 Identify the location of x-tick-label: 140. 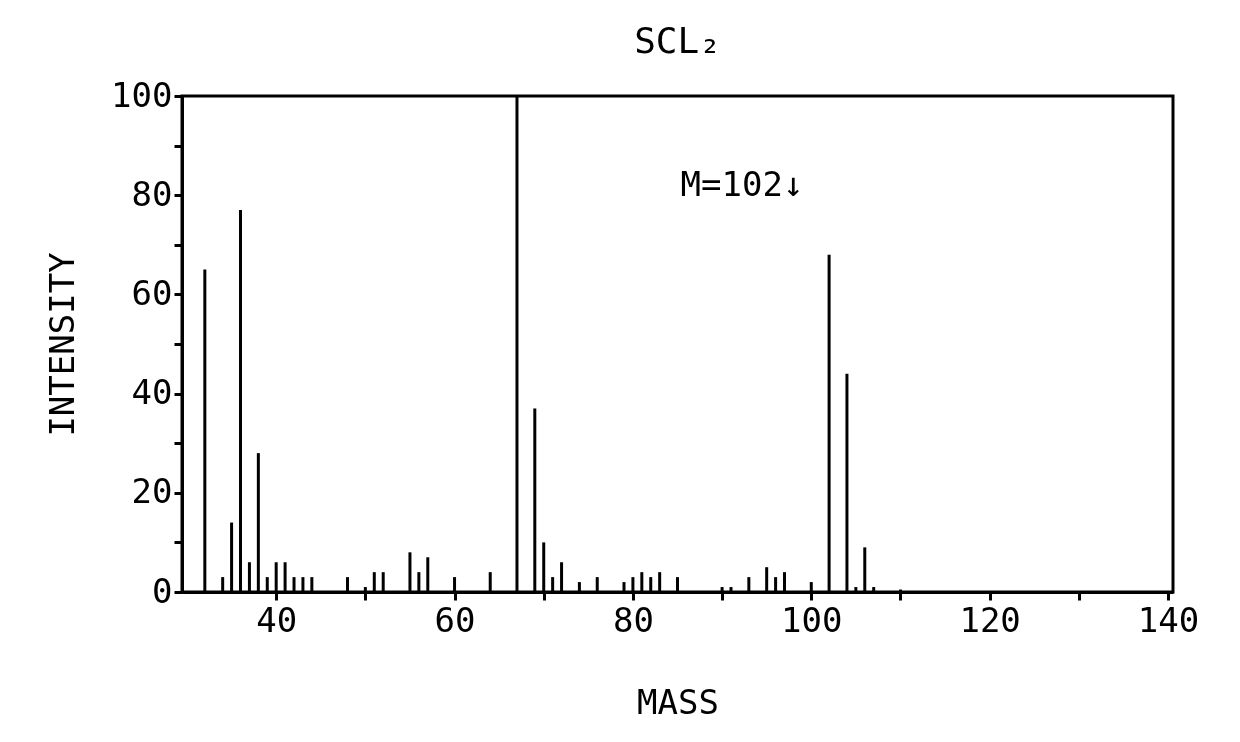
(1168, 619).